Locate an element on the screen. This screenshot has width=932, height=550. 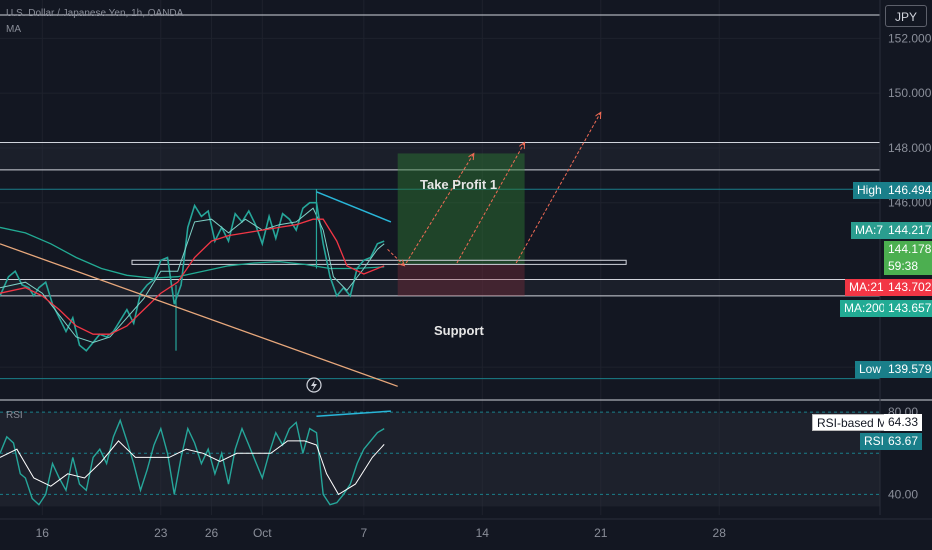
rsi-ma-badge-value: 64.33 is located at coordinates (903, 422).